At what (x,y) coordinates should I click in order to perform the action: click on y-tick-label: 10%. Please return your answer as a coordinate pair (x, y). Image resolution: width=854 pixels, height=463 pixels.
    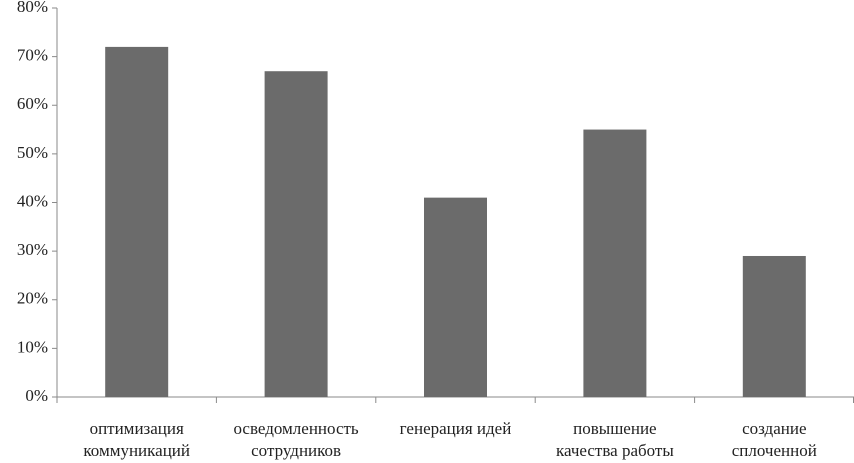
    Looking at the image, I should click on (32, 346).